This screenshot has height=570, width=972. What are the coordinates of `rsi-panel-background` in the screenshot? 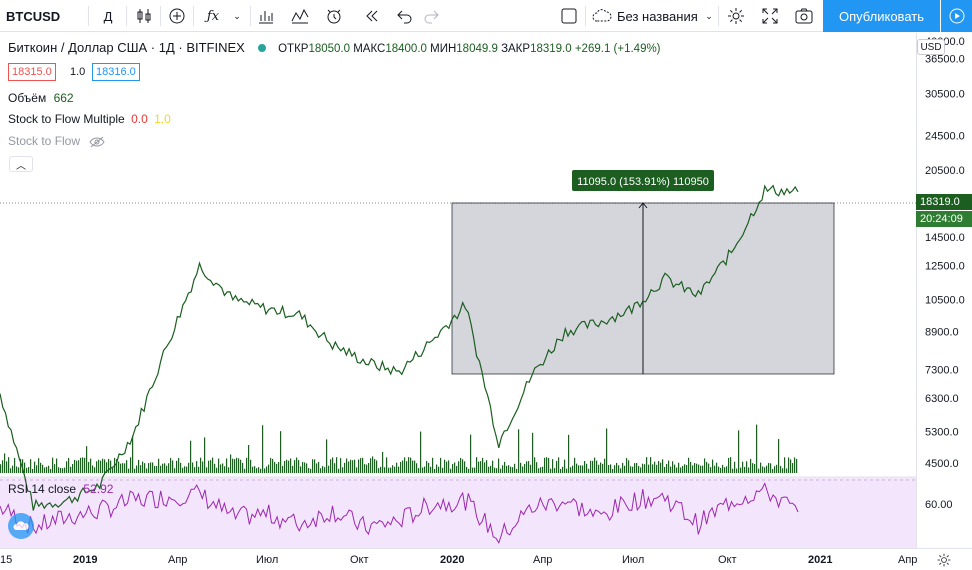 It's located at (458, 512).